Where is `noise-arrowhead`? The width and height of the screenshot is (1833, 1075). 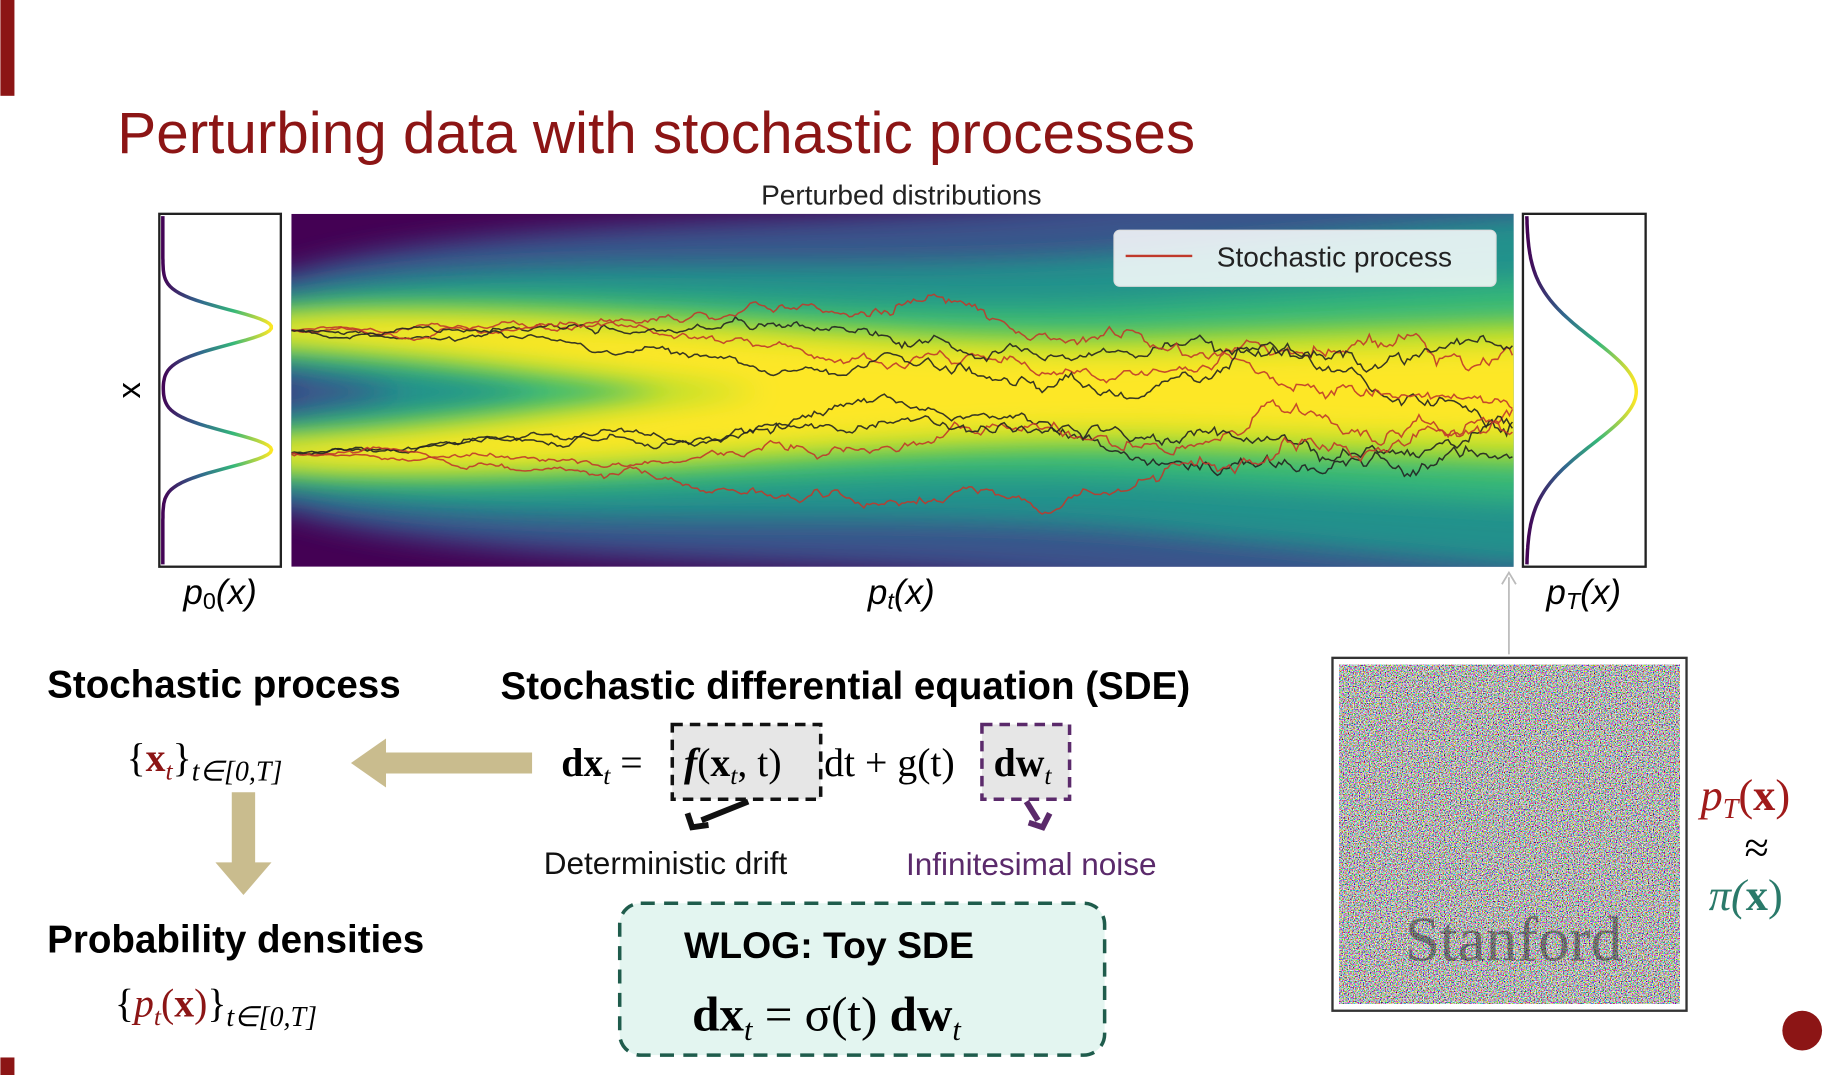
noise-arrowhead is located at coordinates (1040, 821).